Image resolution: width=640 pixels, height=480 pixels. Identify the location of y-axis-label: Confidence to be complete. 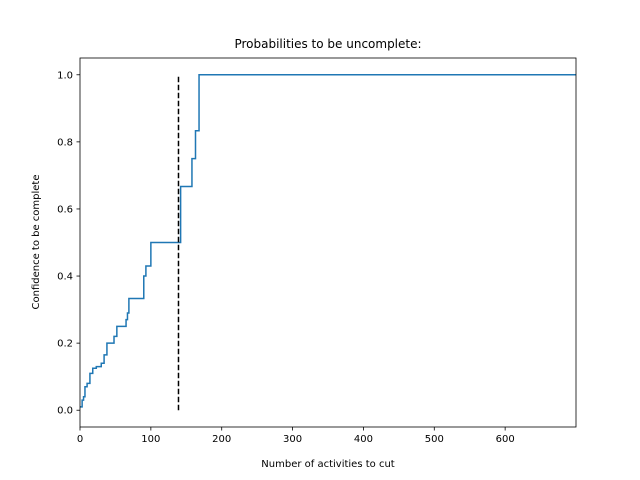
(36, 241).